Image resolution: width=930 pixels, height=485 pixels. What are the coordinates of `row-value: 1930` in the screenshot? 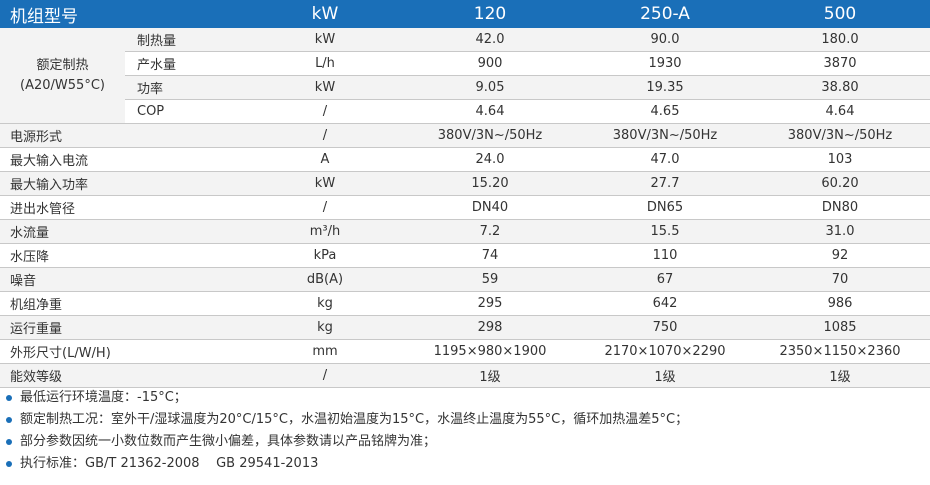 It's located at (665, 63).